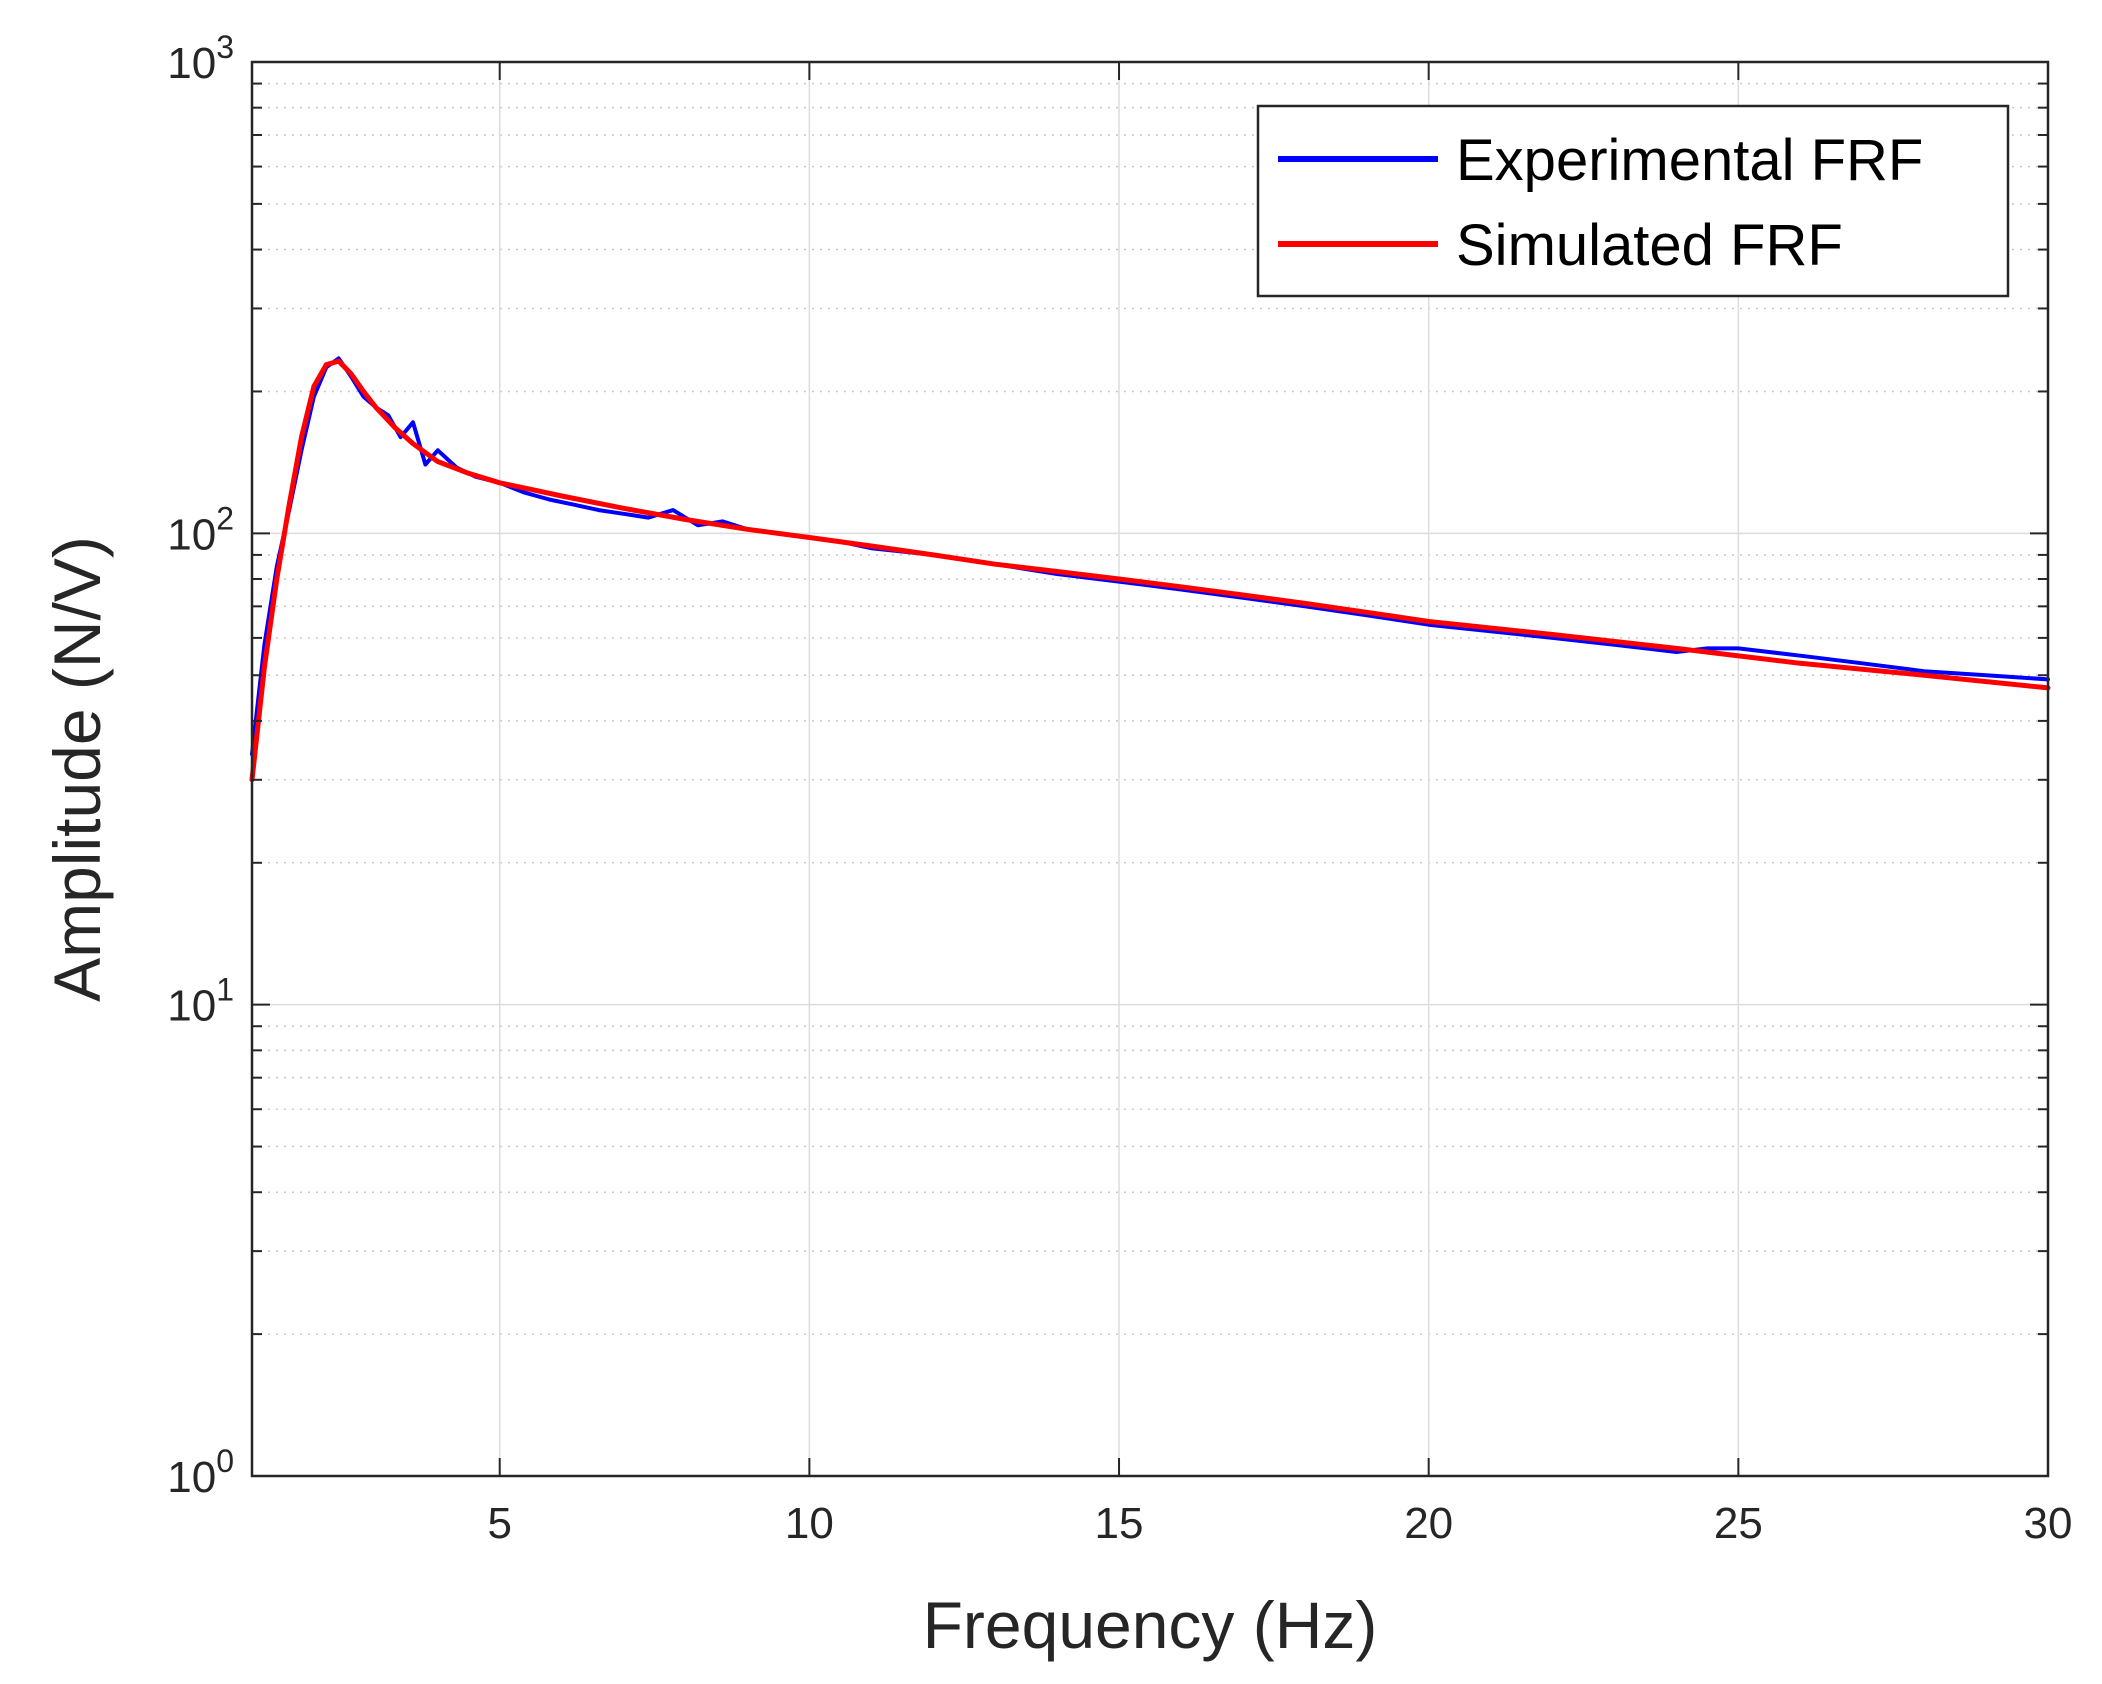 This screenshot has width=2102, height=1684. Describe the element at coordinates (200, 1001) in the screenshot. I see `y-tick-label: 10¹` at that location.